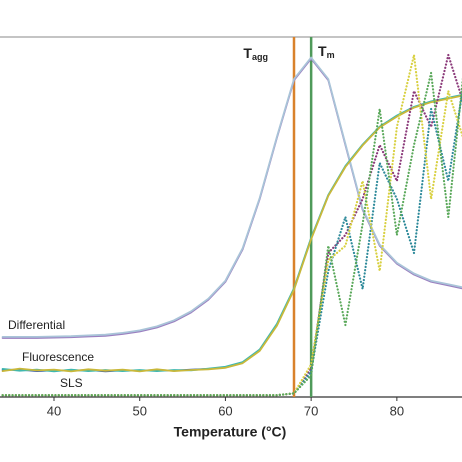 The height and width of the screenshot is (462, 462). What do you see at coordinates (54, 410) in the screenshot?
I see `x-tick-label: 40` at bounding box center [54, 410].